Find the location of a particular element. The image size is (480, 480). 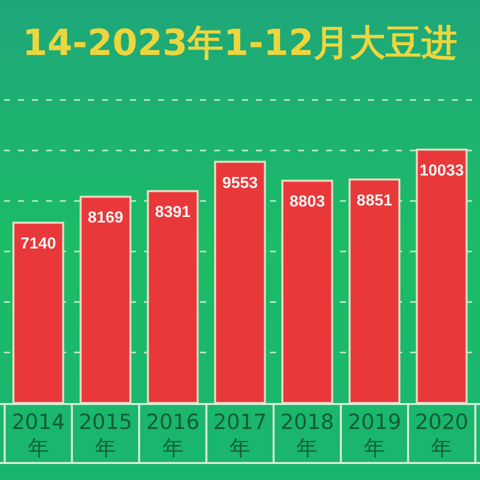

x-tick-label: 2016年 is located at coordinates (173, 435).